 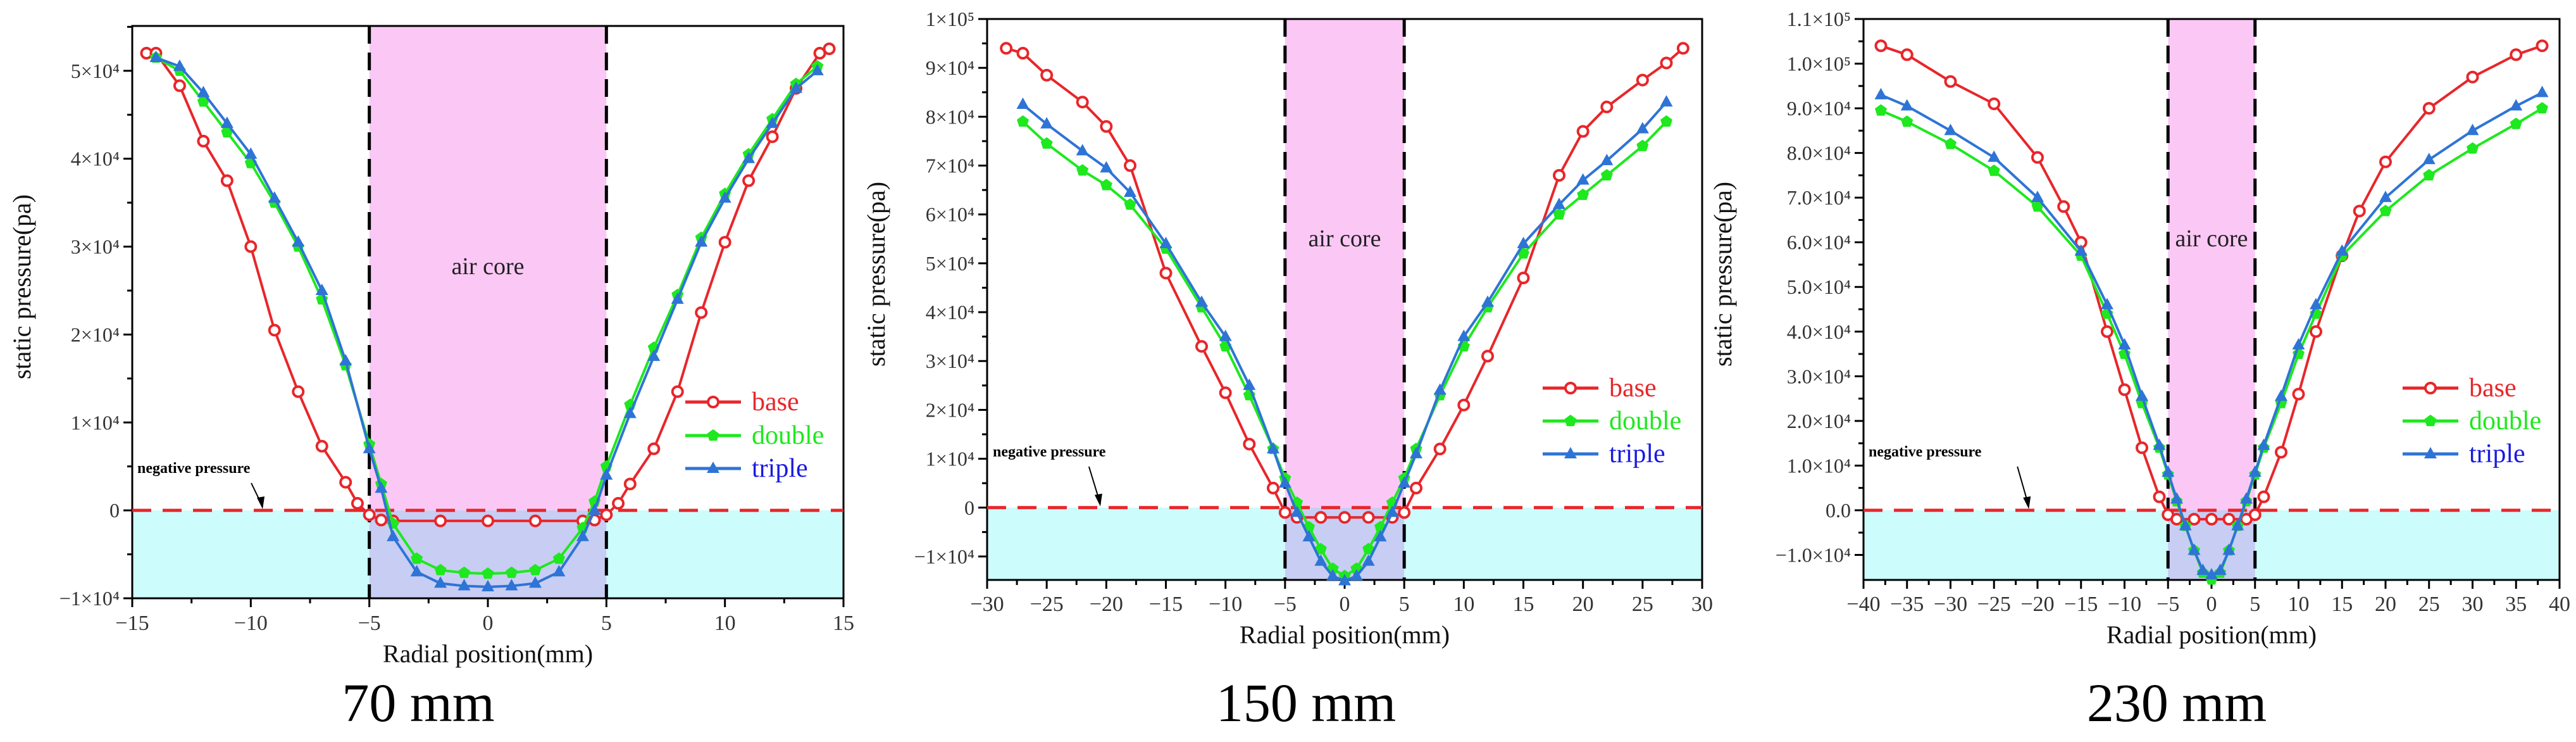 What do you see at coordinates (1819, 331) in the screenshot?
I see `y-tick-label: 4.0×10⁴` at bounding box center [1819, 331].